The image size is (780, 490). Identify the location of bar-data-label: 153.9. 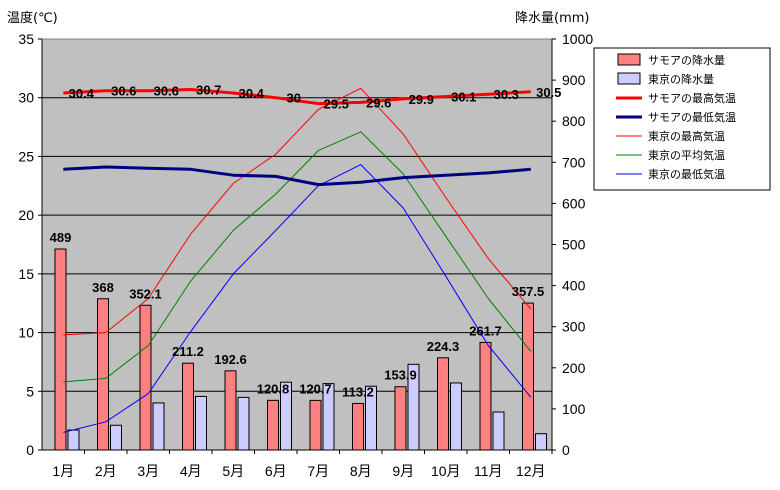
(400, 375).